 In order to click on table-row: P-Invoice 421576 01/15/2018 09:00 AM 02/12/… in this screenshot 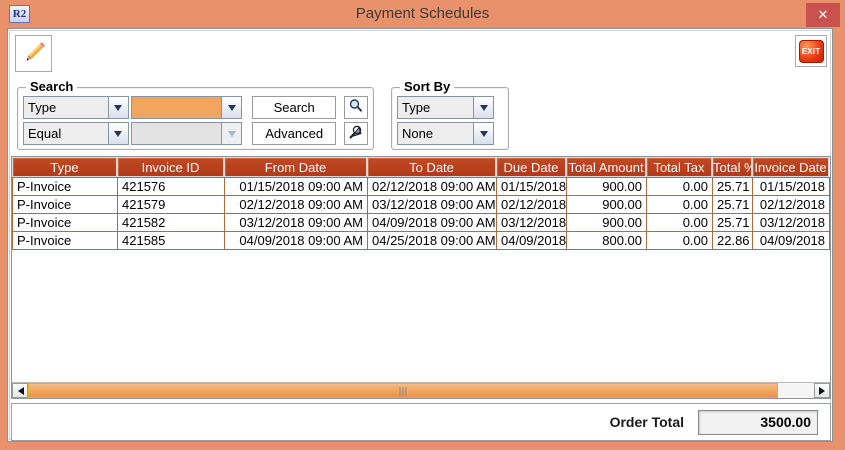, I will do `click(421, 186)`.